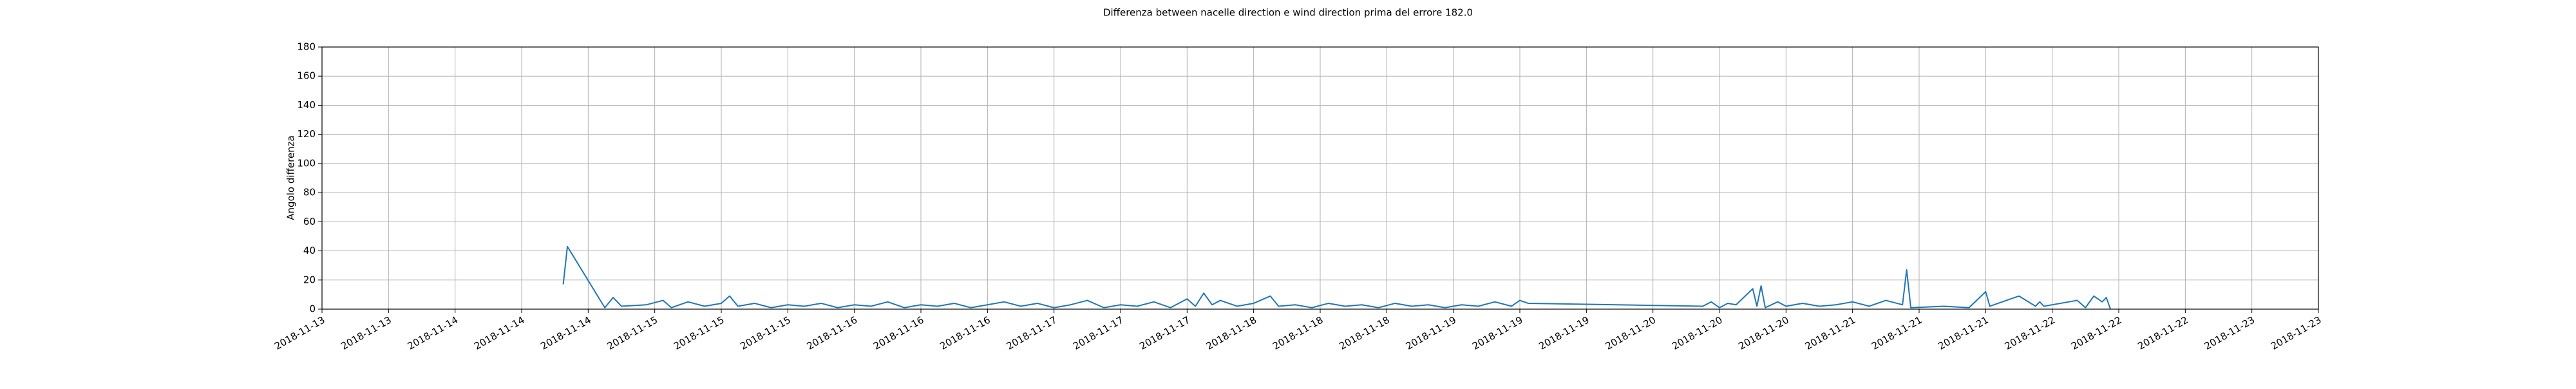 The width and height of the screenshot is (2576, 389). I want to click on data-line, so click(1337, 277).